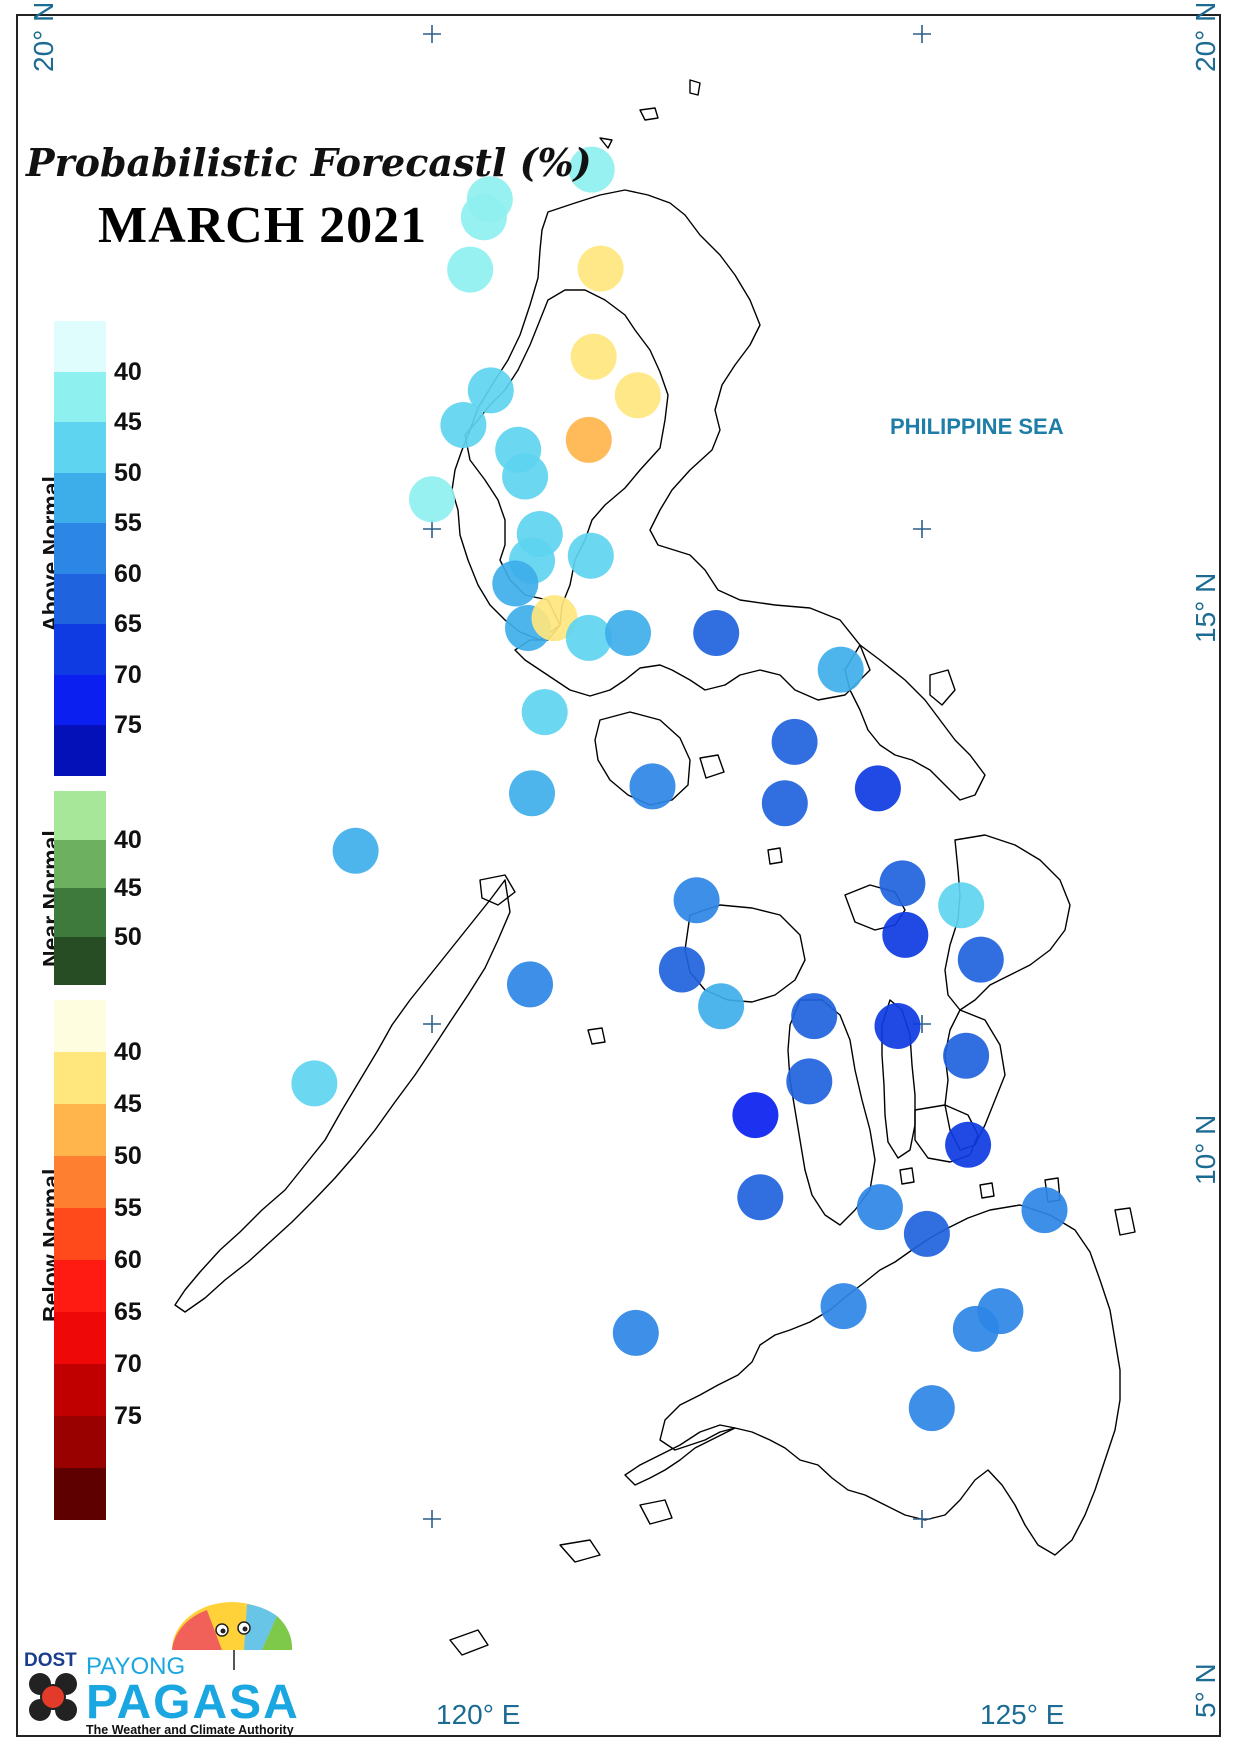 Image resolution: width=1241 pixels, height=1753 pixels. Describe the element at coordinates (1205, 1149) in the screenshot. I see `lat-label-10n: 10° N` at that location.